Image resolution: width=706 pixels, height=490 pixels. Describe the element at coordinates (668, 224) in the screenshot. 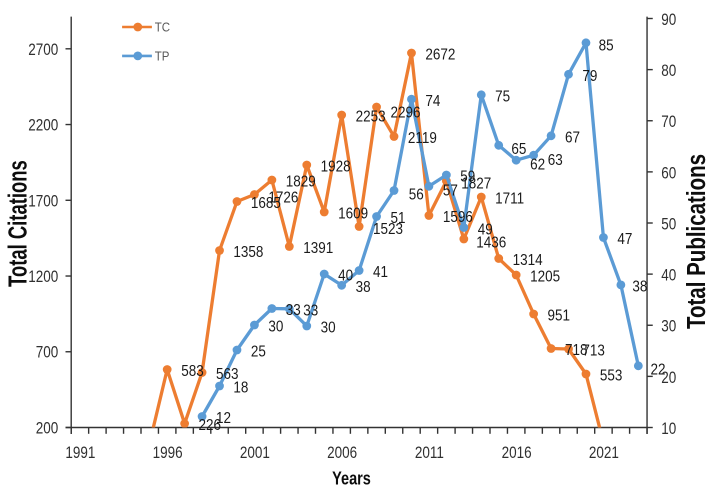

I see `svg-text: 50` at that location.